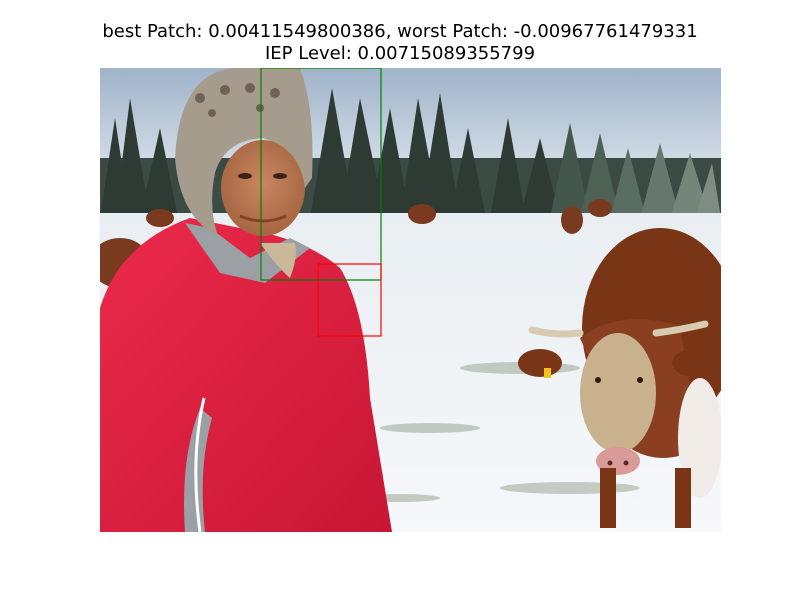  Describe the element at coordinates (321, 174) in the screenshot. I see `best-patch-box` at that location.